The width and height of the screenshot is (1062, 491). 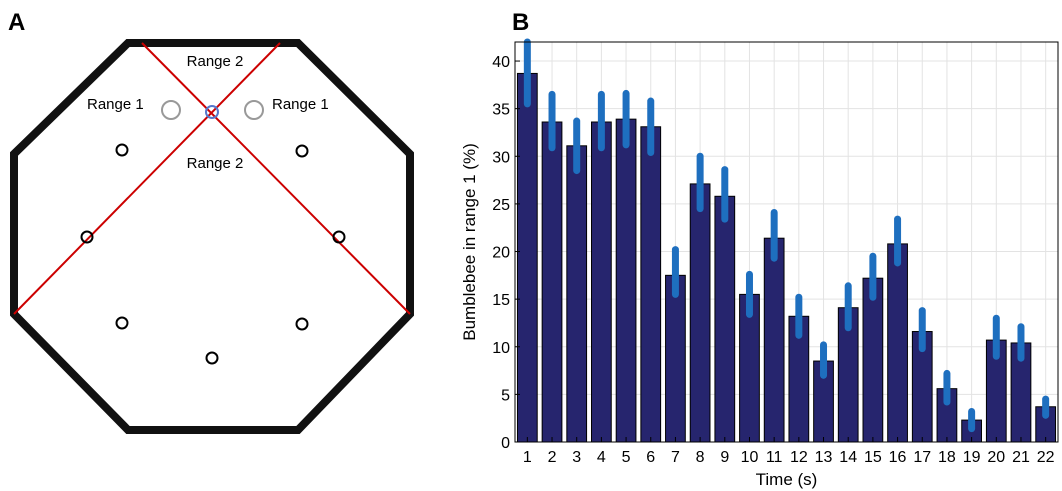 What do you see at coordinates (724, 457) in the screenshot?
I see `x-tick-label: 9` at bounding box center [724, 457].